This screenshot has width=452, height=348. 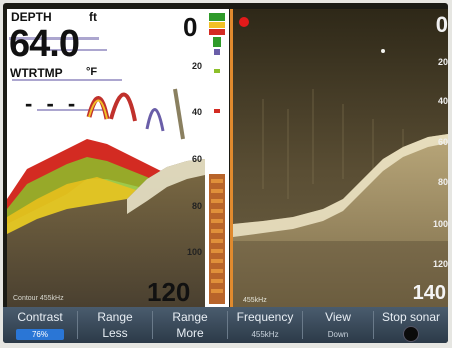 I want to click on water-temp-value: - - -, so click(x=52, y=103).